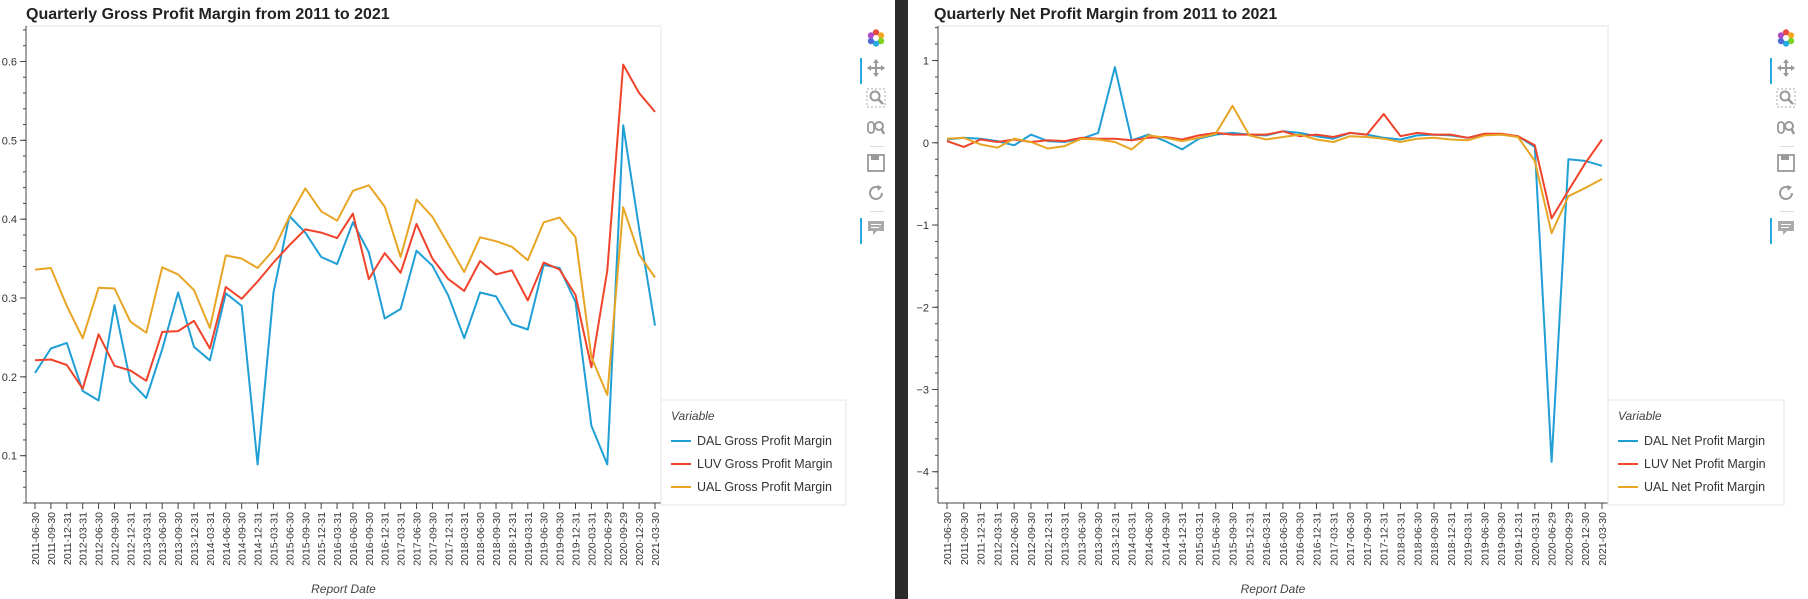 The image size is (1808, 599). I want to click on legend-label: UAL Net Profit Margin, so click(1704, 487).